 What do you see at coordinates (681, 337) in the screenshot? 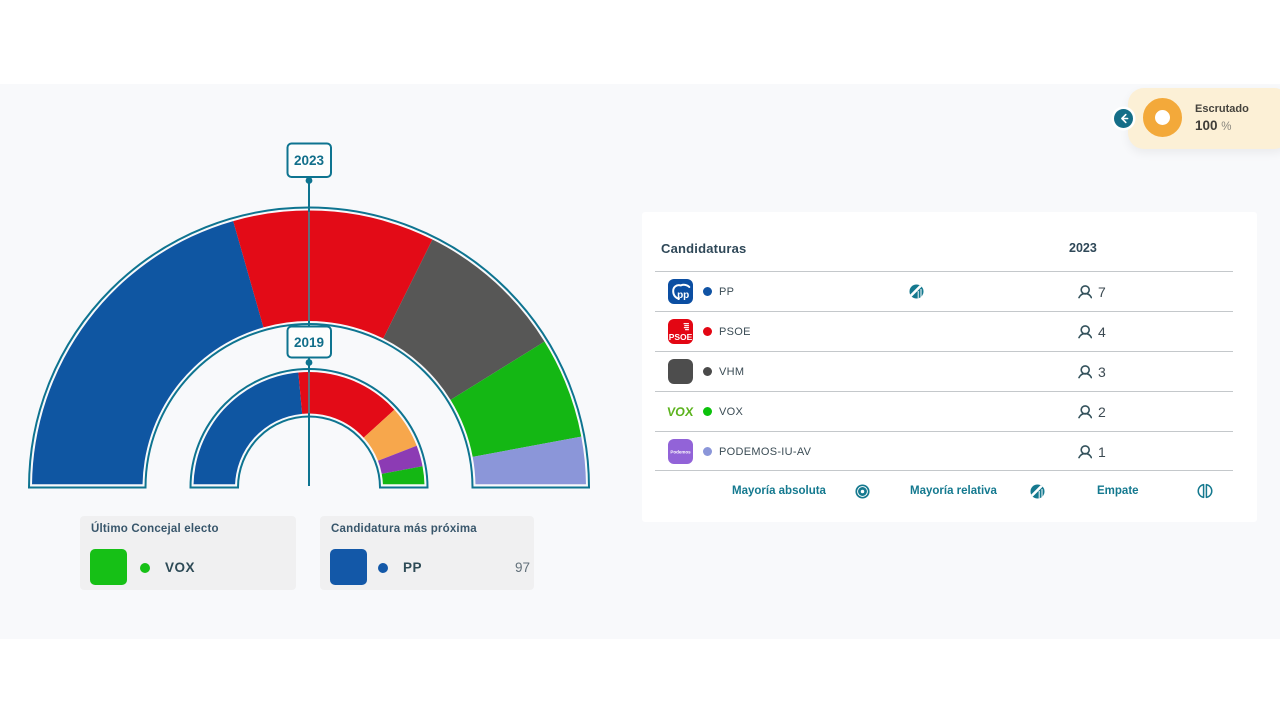
I see `svg-text: PSOE` at bounding box center [681, 337].